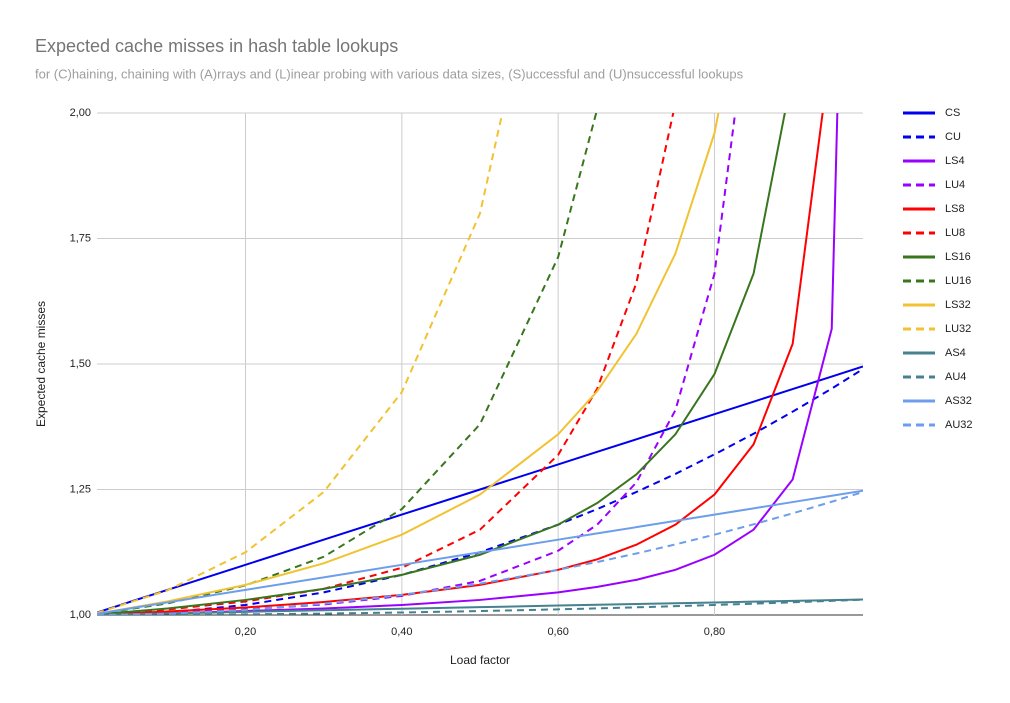  What do you see at coordinates (80, 489) in the screenshot?
I see `y-tick-label: 1,25` at bounding box center [80, 489].